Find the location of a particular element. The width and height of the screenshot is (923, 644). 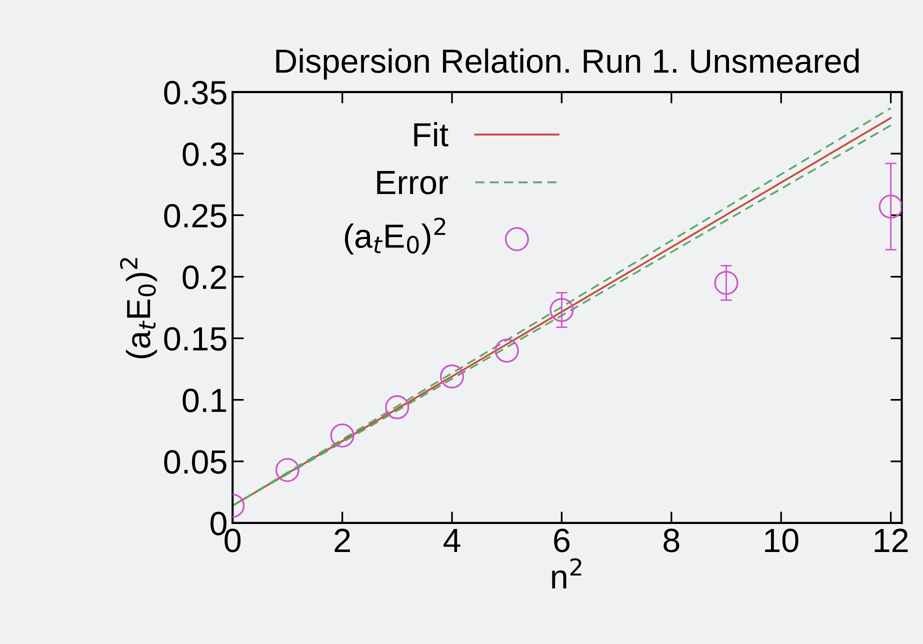

y-tick-label: 0.15 is located at coordinates (195, 339).